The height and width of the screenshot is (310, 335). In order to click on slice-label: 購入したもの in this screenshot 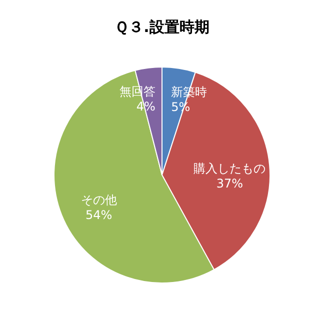, I will do `click(230, 169)`.